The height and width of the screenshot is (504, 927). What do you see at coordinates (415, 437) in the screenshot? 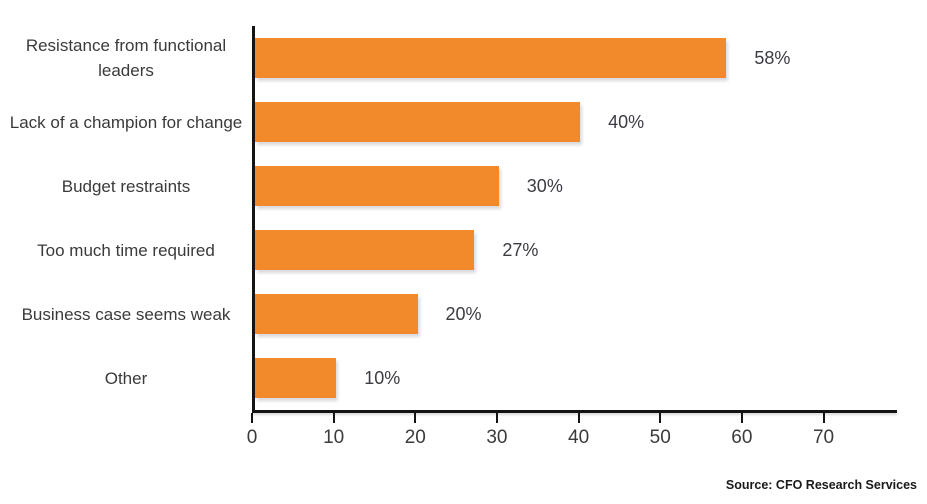
I see `axis-tick-label: 20` at bounding box center [415, 437].